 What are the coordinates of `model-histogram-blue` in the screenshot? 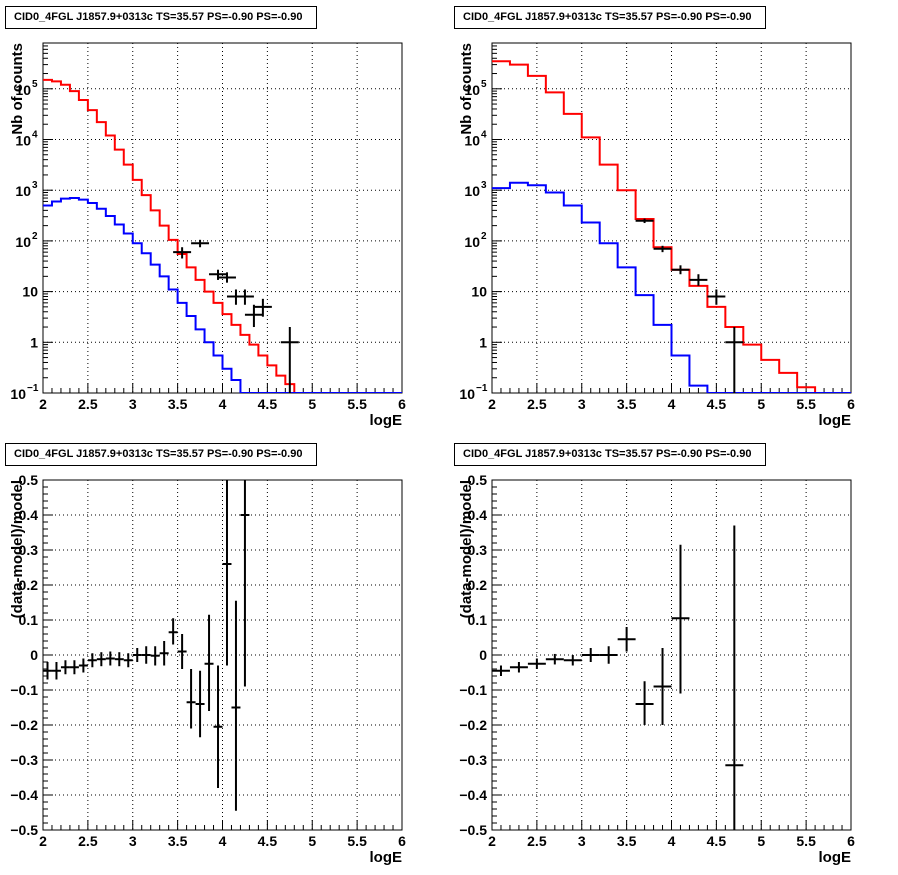 It's located at (671, 287).